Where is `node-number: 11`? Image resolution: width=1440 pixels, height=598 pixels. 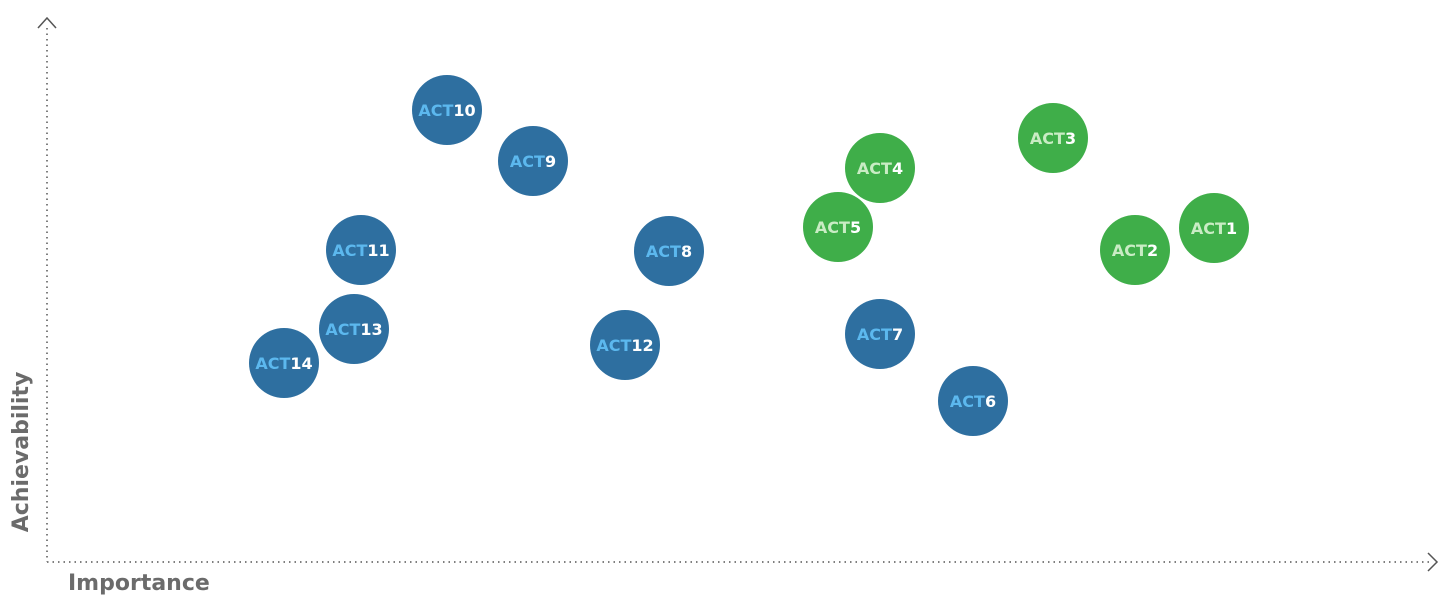 node-number: 11 is located at coordinates (378, 250).